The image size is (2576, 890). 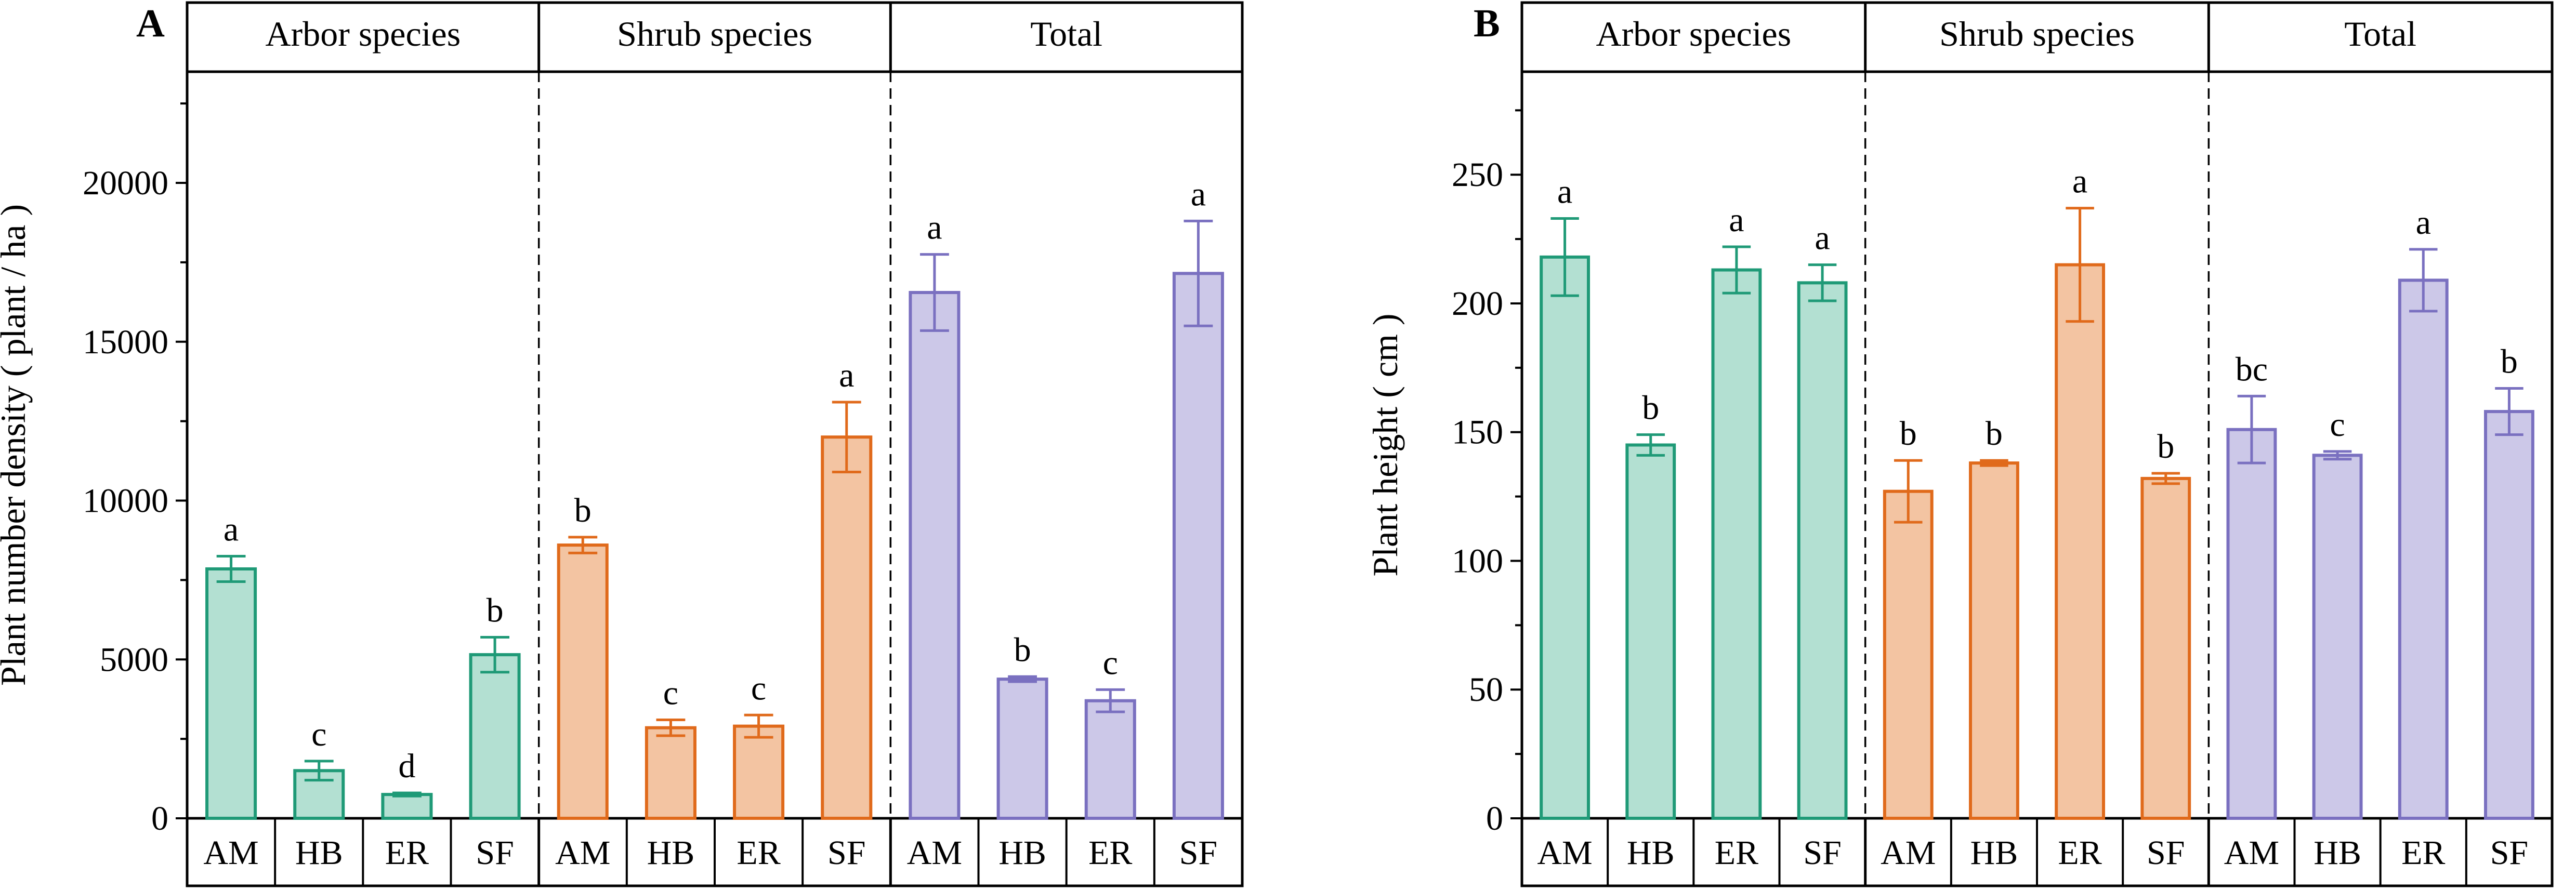 What do you see at coordinates (16, 445) in the screenshot?
I see `y-axis-label: Plant number density ( plant / ha )` at bounding box center [16, 445].